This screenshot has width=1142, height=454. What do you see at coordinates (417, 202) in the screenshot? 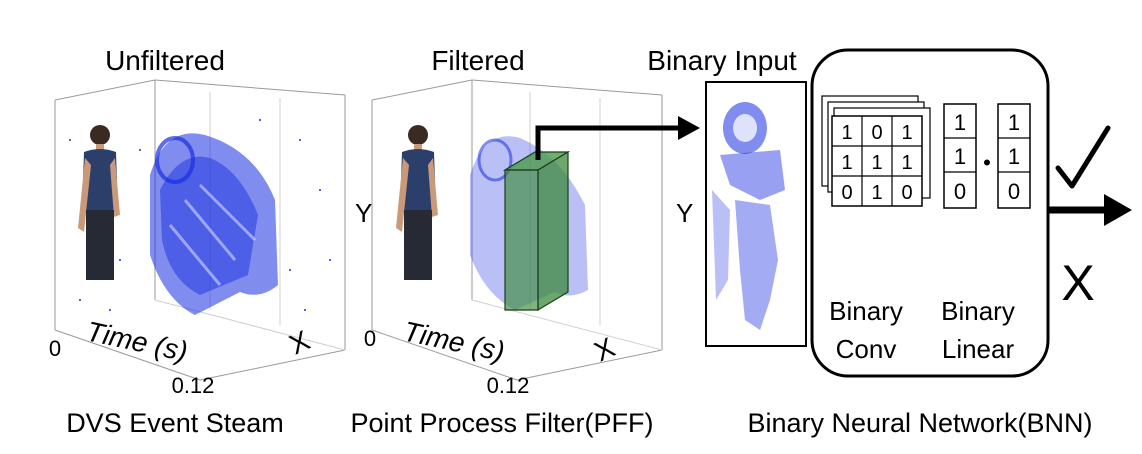
I see `filtered-person-image` at bounding box center [417, 202].